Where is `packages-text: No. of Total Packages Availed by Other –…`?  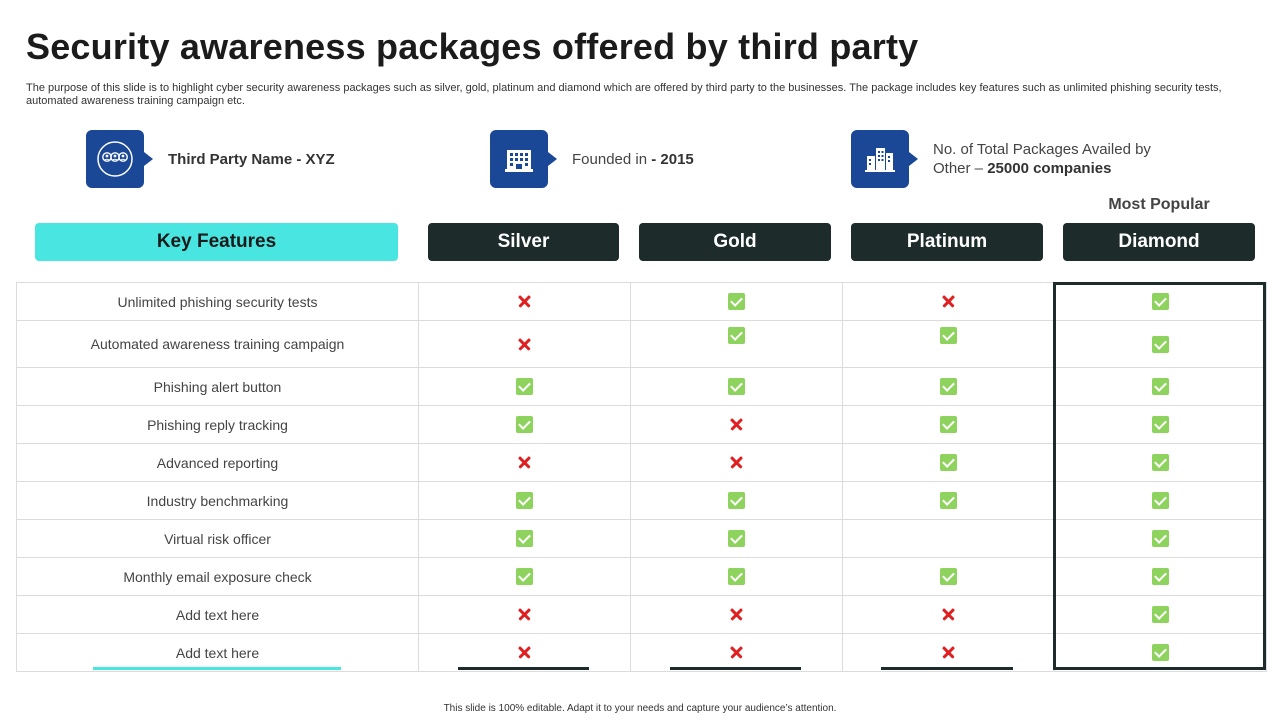
packages-text: No. of Total Packages Availed by Other –… is located at coordinates (1042, 159).